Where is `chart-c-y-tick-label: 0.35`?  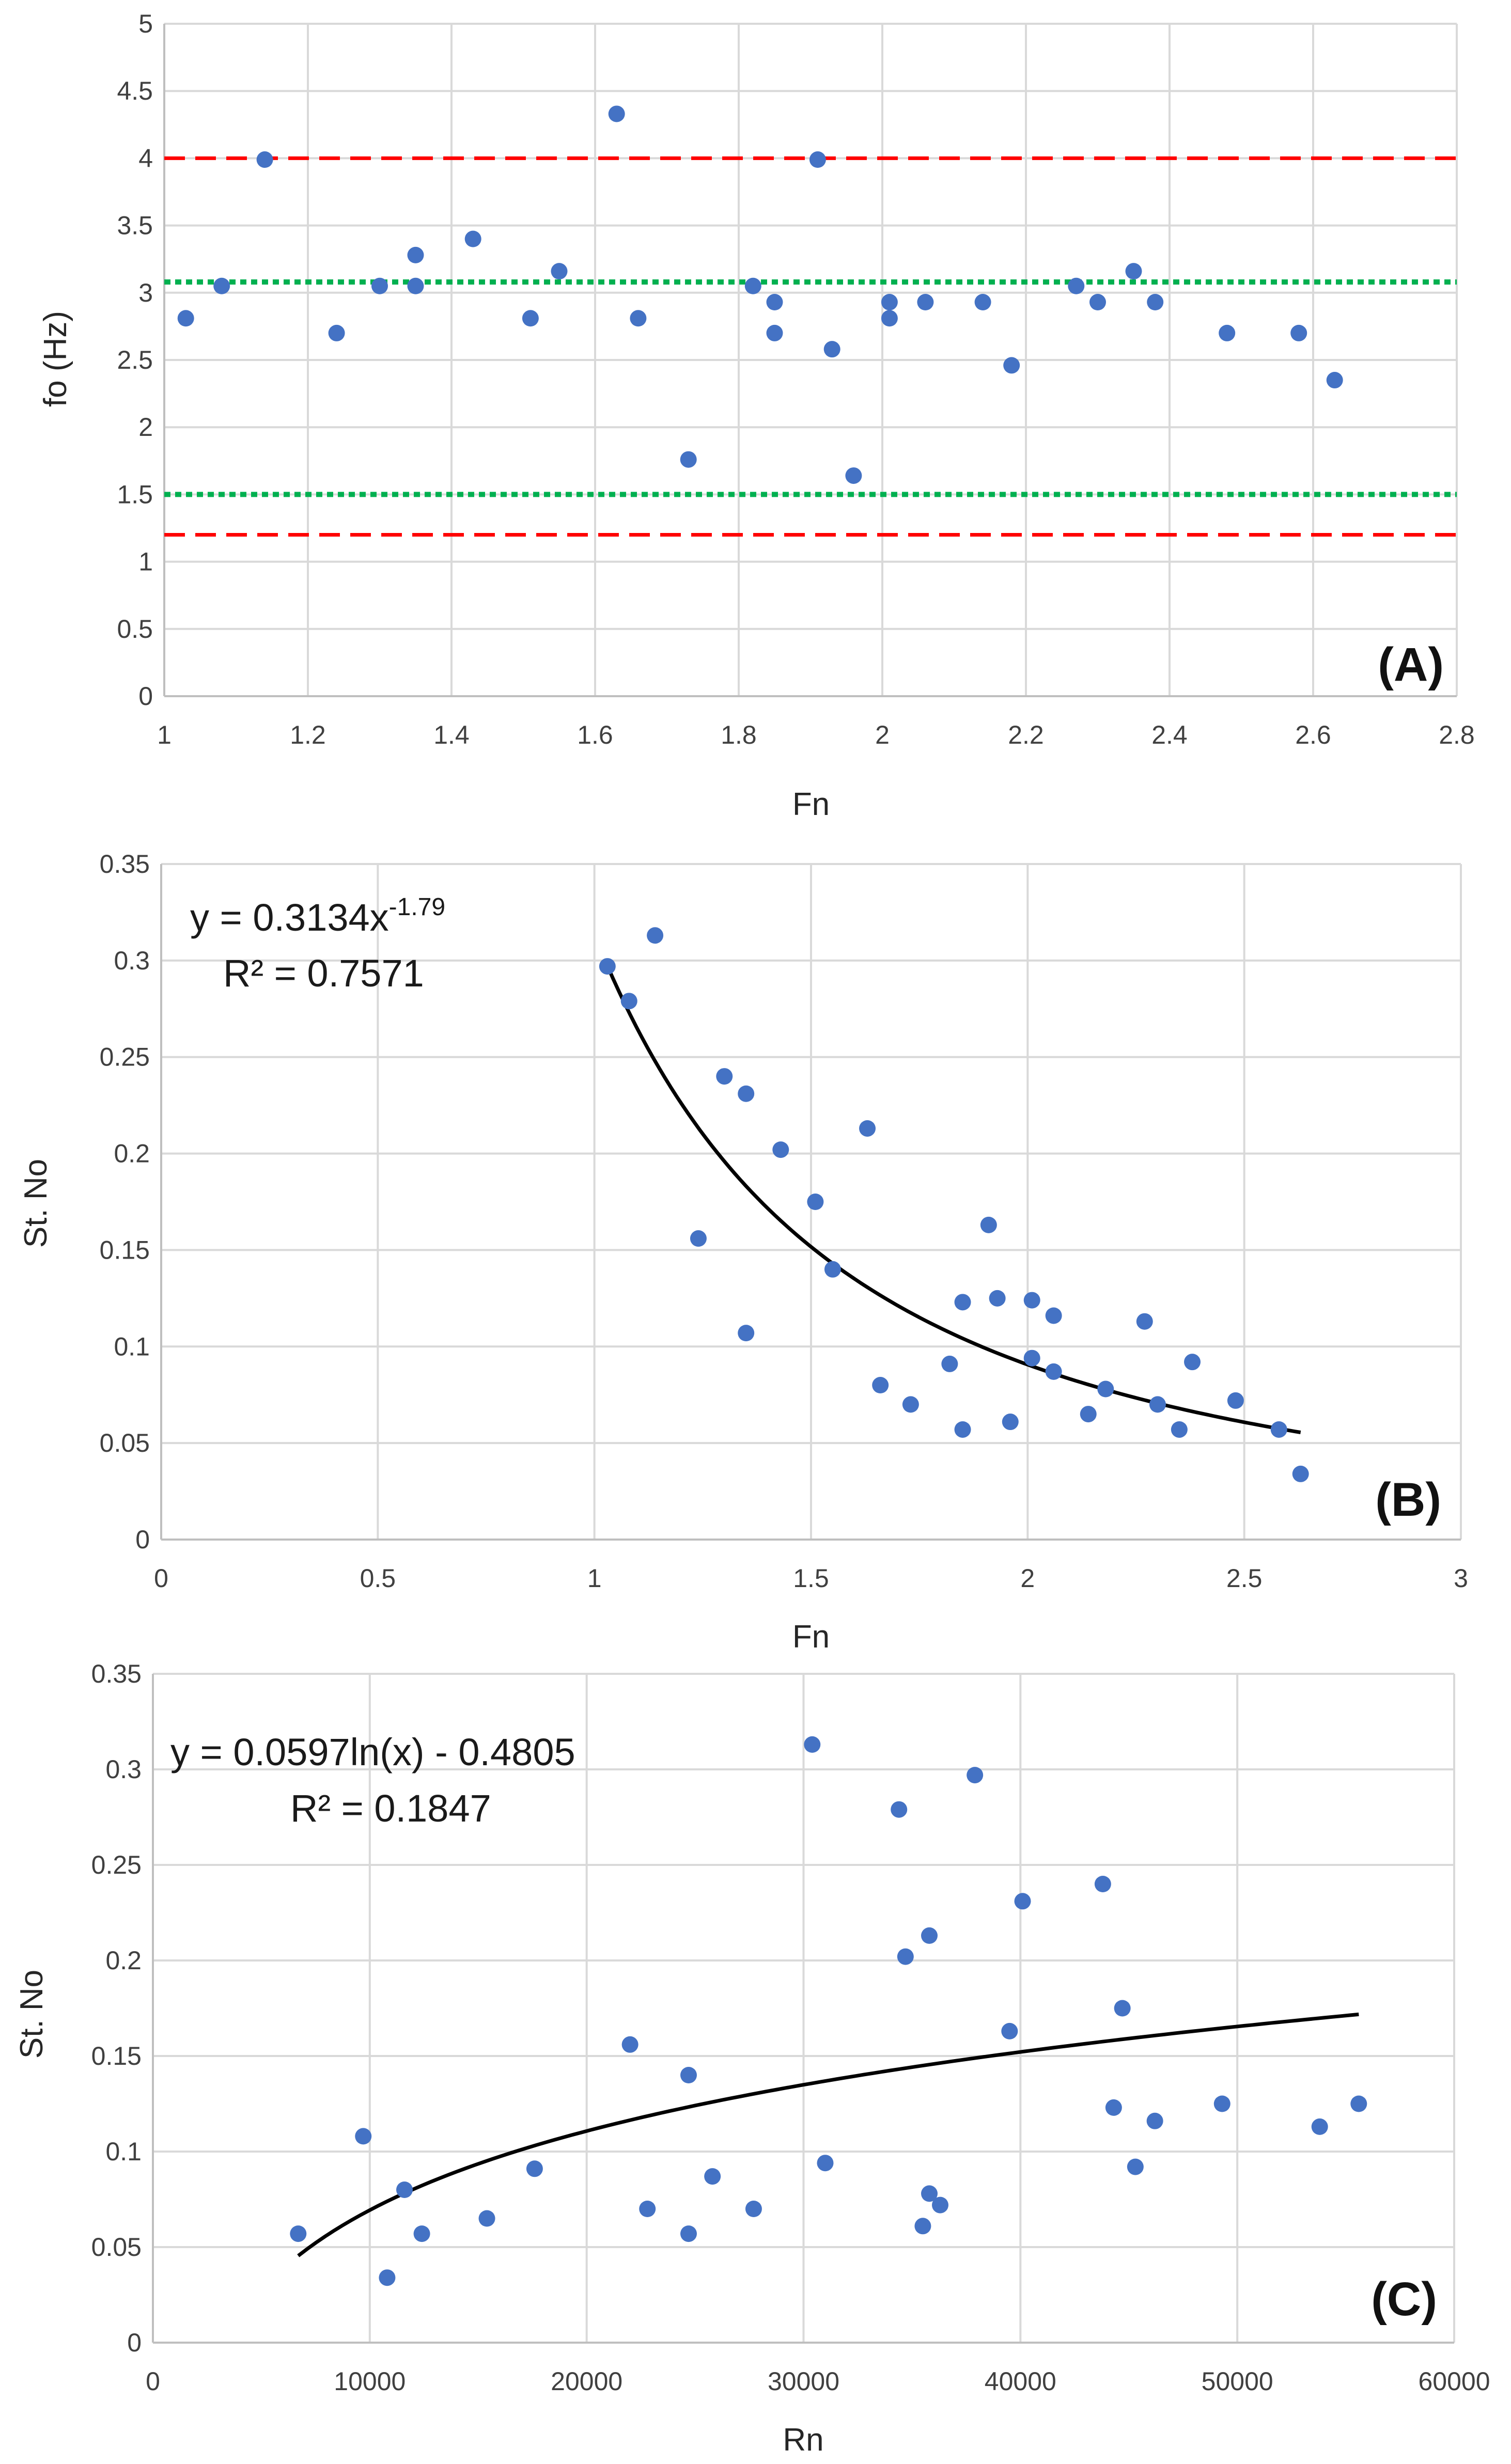
chart-c-y-tick-label: 0.35 is located at coordinates (116, 1673).